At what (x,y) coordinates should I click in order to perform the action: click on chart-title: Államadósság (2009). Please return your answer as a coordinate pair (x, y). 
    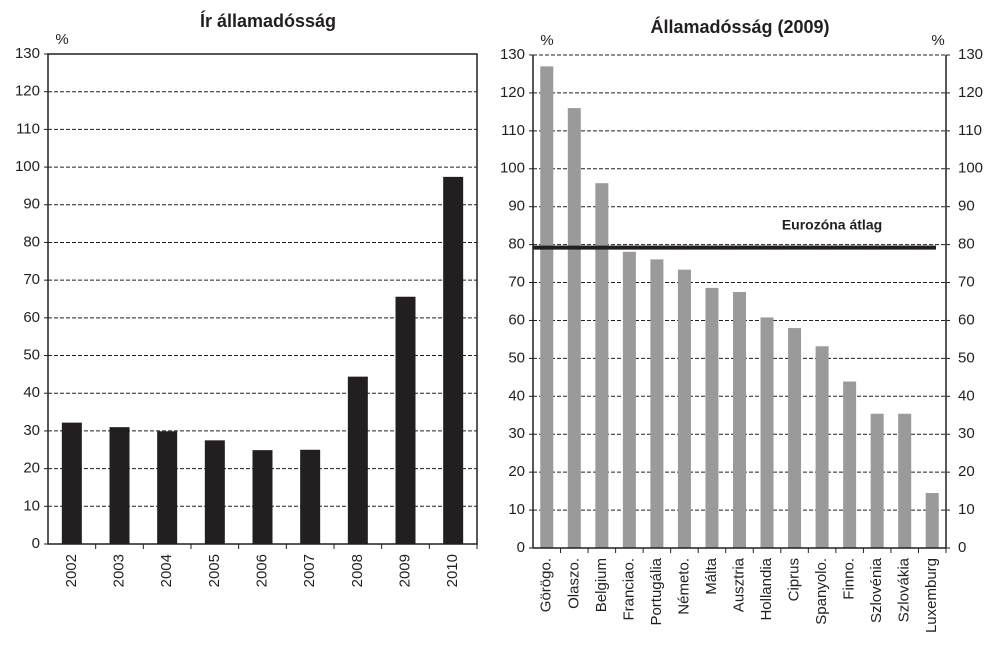
    Looking at the image, I should click on (739, 26).